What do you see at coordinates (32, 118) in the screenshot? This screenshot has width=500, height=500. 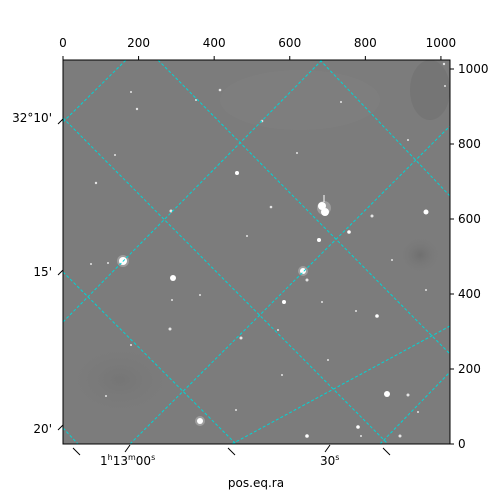 I see `dec-tick-label: 32°10'` at bounding box center [32, 118].